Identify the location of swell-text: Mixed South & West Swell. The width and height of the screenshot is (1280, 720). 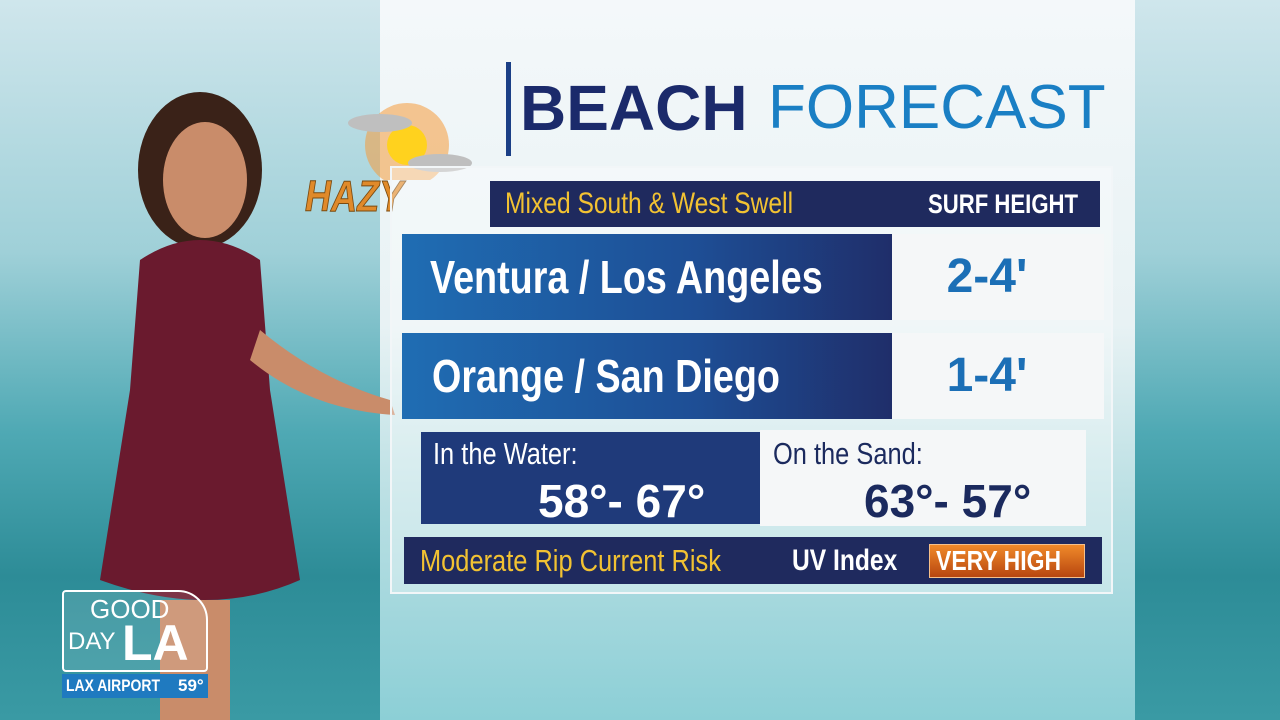
(680, 204).